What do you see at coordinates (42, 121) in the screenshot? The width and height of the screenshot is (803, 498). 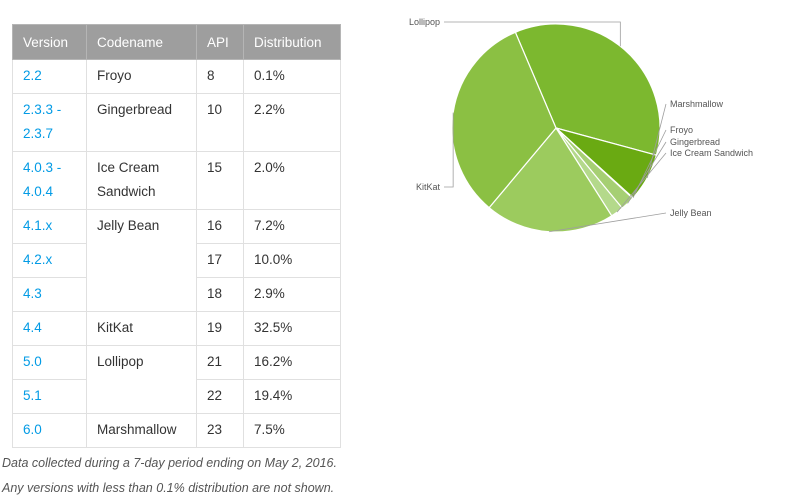 I see `version-label: 2.3.3 - 2.3.7` at bounding box center [42, 121].